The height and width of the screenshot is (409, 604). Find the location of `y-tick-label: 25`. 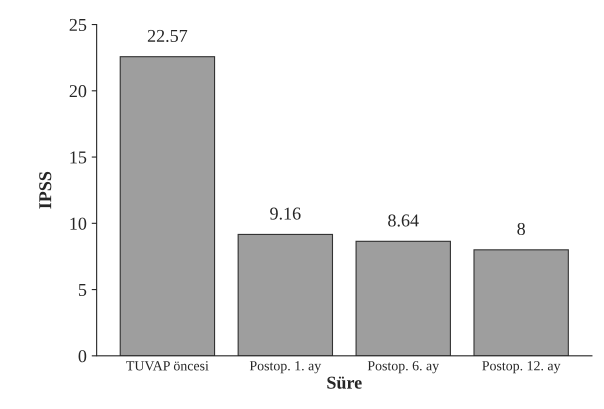

y-tick-label: 25 is located at coordinates (78, 24).